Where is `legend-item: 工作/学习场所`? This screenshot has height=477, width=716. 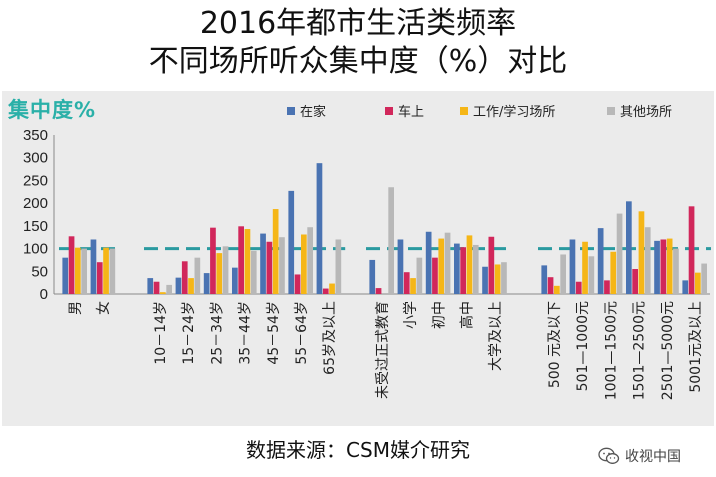 legend-item: 工作/学习场所 is located at coordinates (507, 110).